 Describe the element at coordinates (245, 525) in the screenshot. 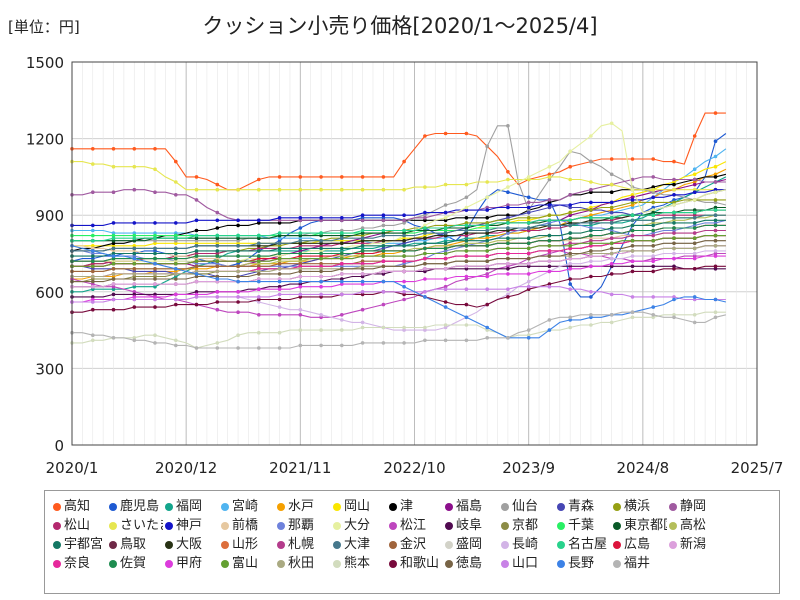

I see `legend-label: 前橋` at that location.